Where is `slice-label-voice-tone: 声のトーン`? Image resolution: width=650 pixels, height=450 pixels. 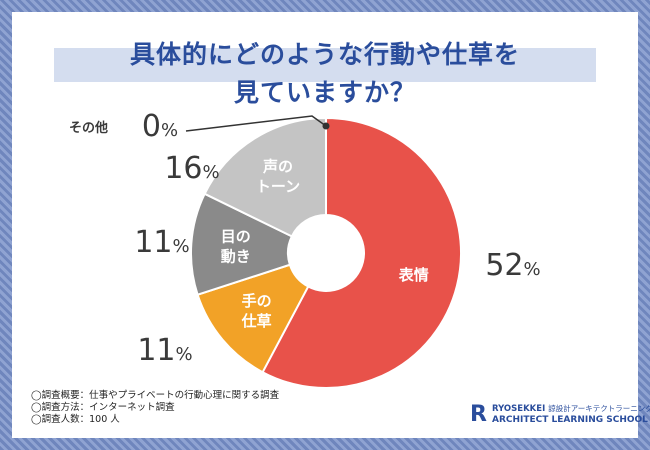 slice-label-voice-tone: 声のトーン is located at coordinates (278, 176).